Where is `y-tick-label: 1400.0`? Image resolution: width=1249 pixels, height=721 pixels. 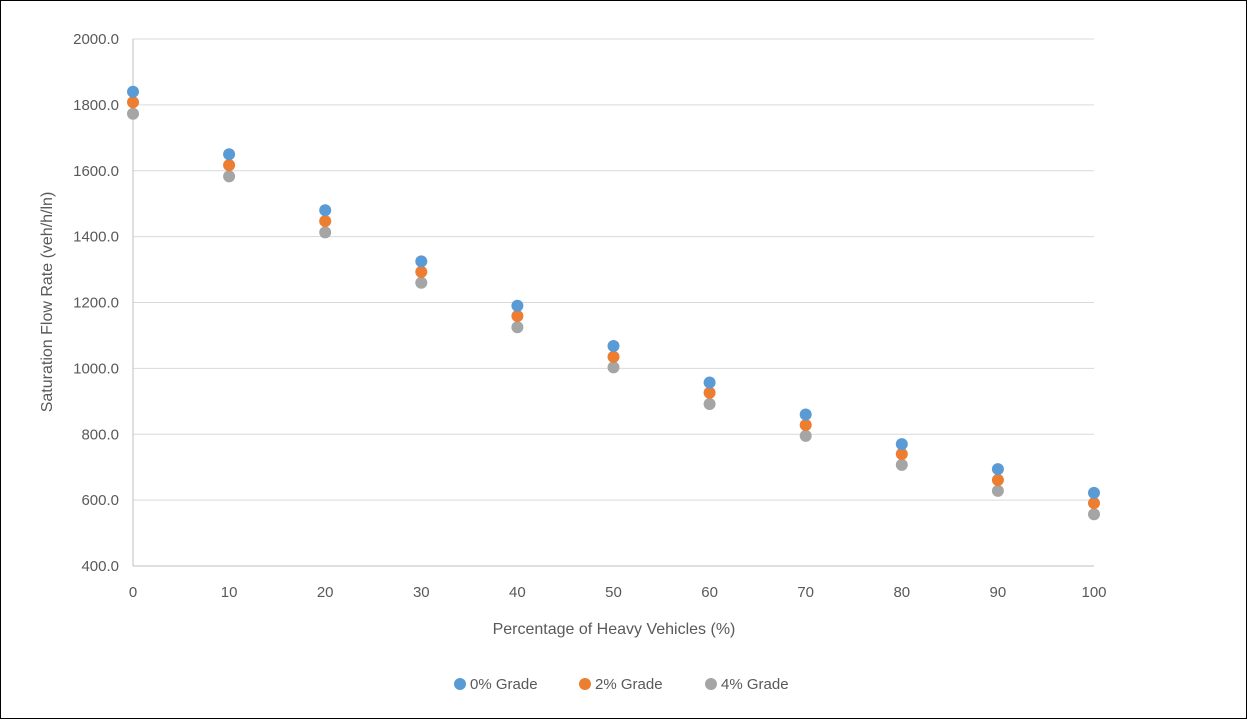 y-tick-label: 1400.0 is located at coordinates (96, 237).